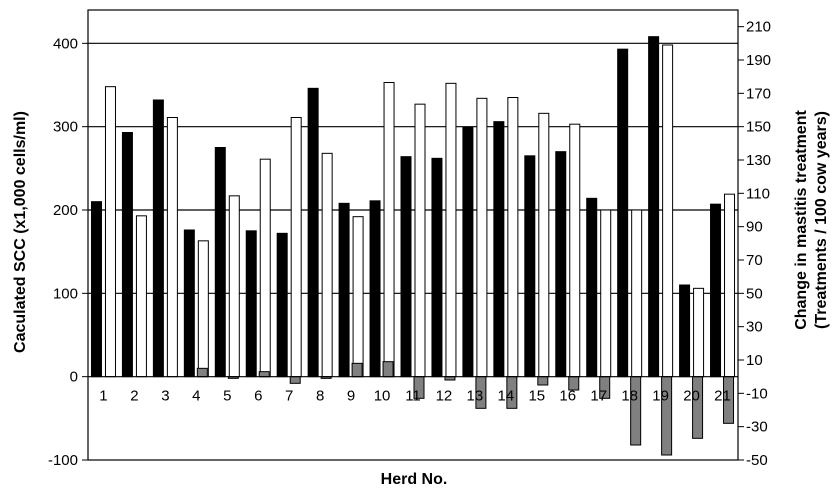 The image size is (834, 492). I want to click on x-tick-label: 12, so click(444, 396).